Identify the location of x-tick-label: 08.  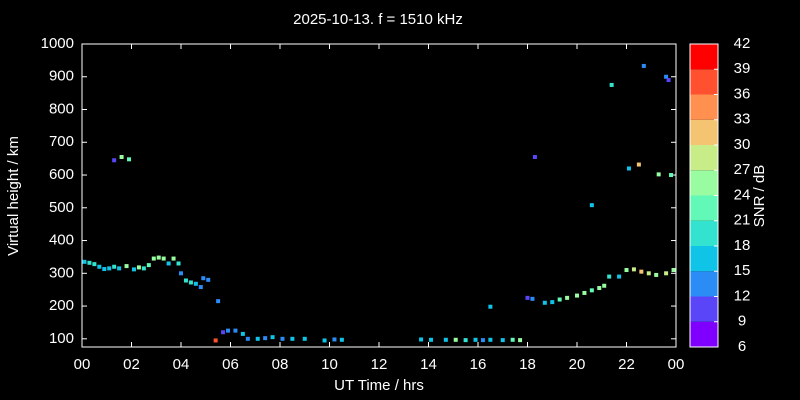
(280, 364).